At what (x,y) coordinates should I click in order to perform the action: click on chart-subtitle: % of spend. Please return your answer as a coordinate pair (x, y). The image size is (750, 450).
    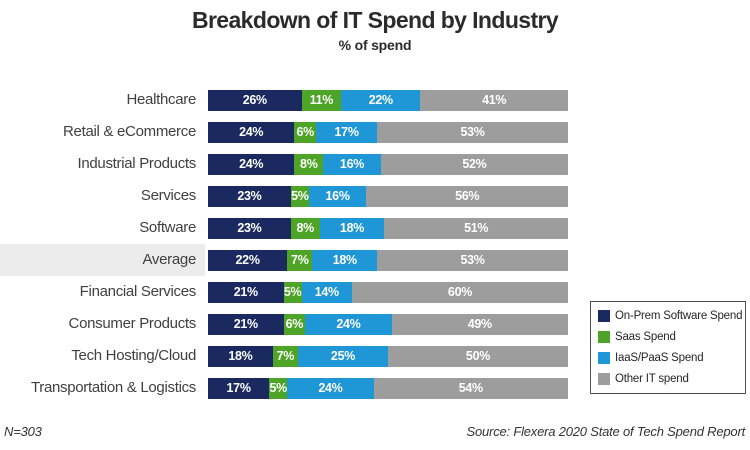
    Looking at the image, I should click on (375, 45).